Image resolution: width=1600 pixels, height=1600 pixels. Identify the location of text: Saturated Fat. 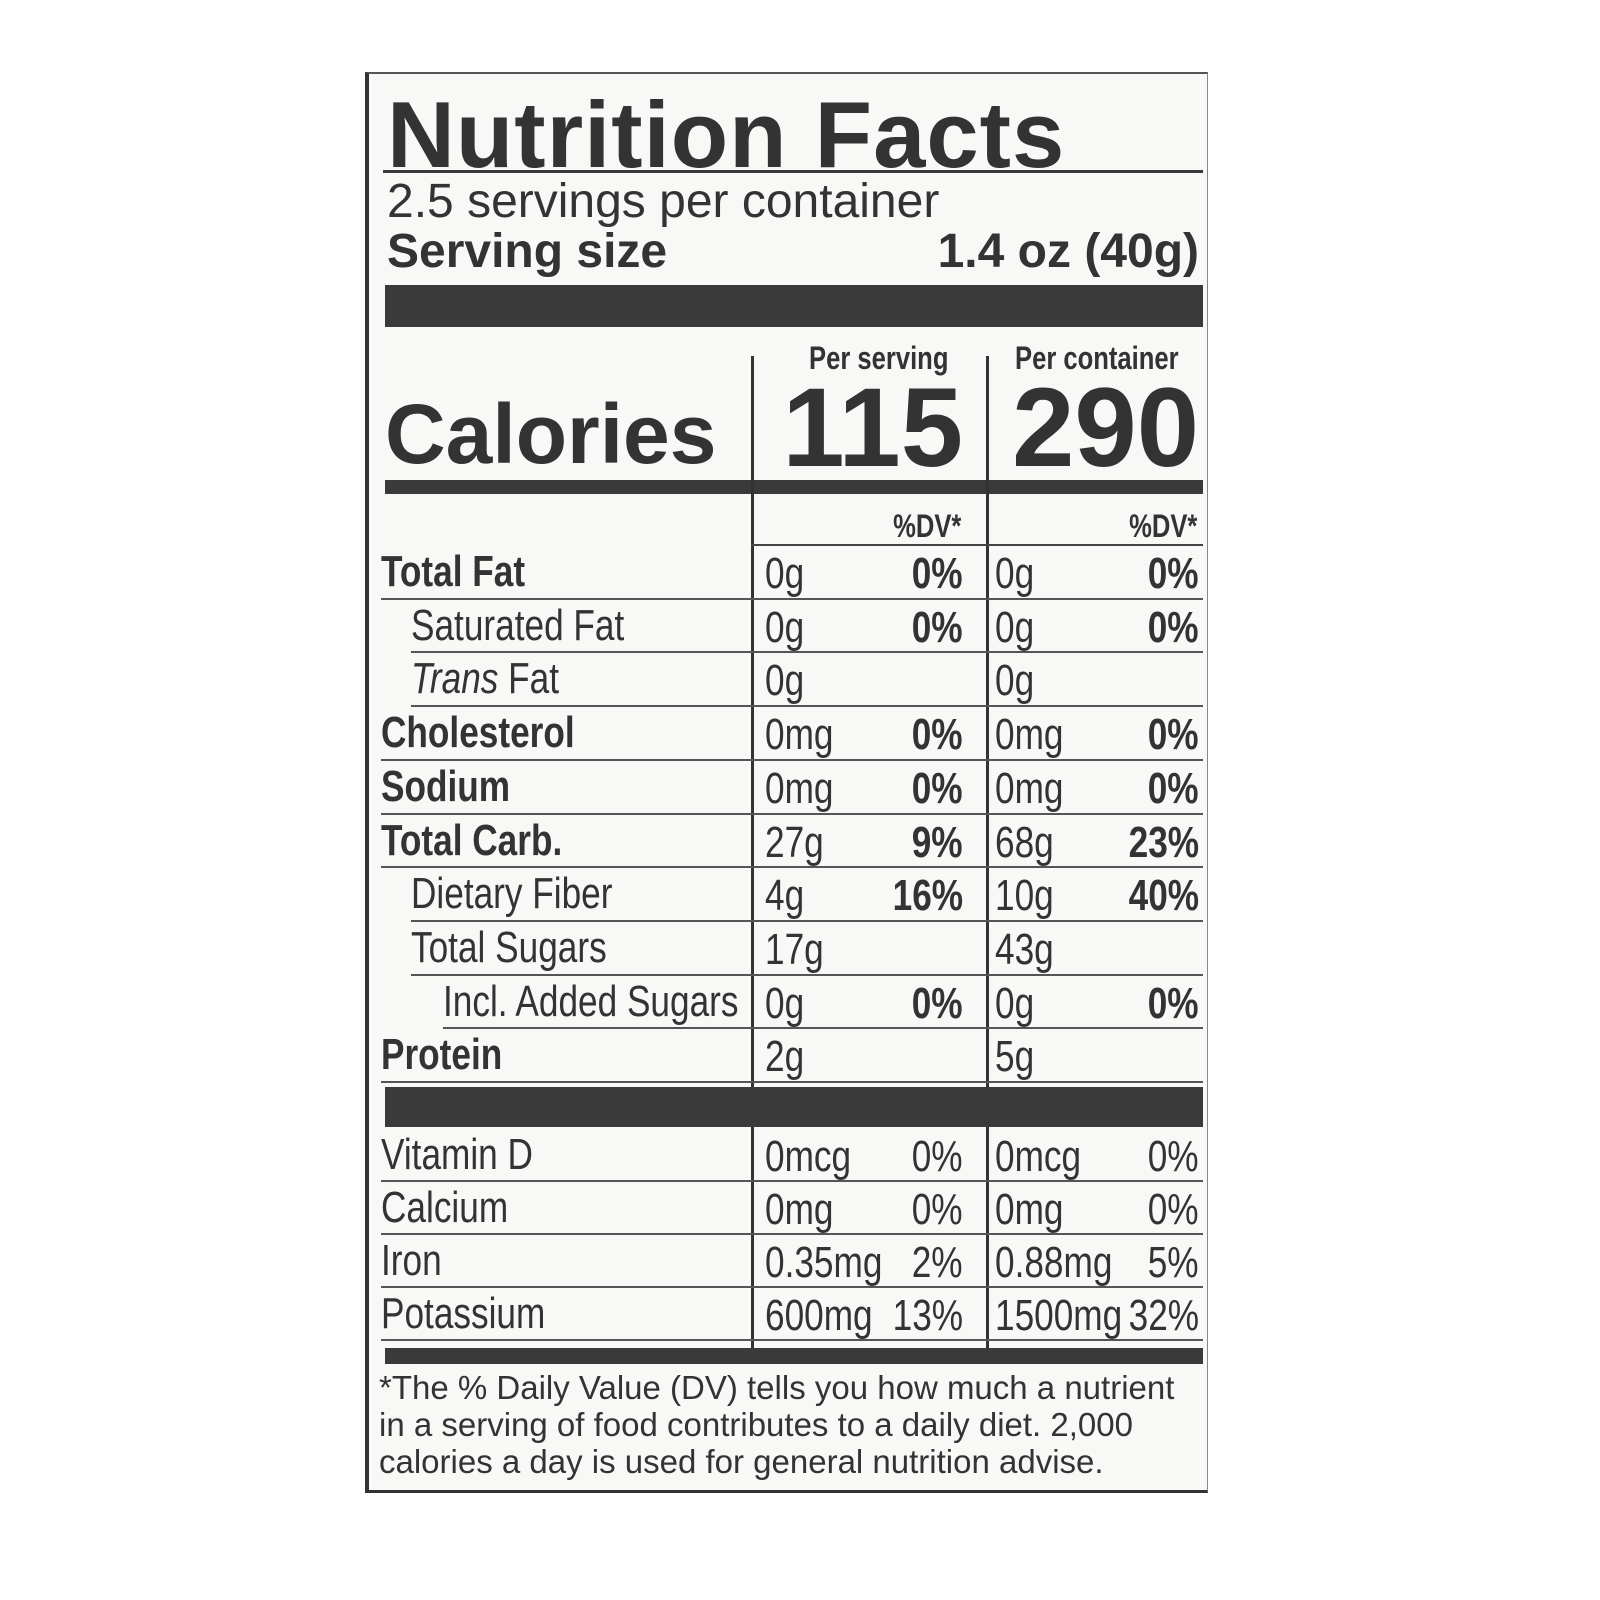
(518, 625).